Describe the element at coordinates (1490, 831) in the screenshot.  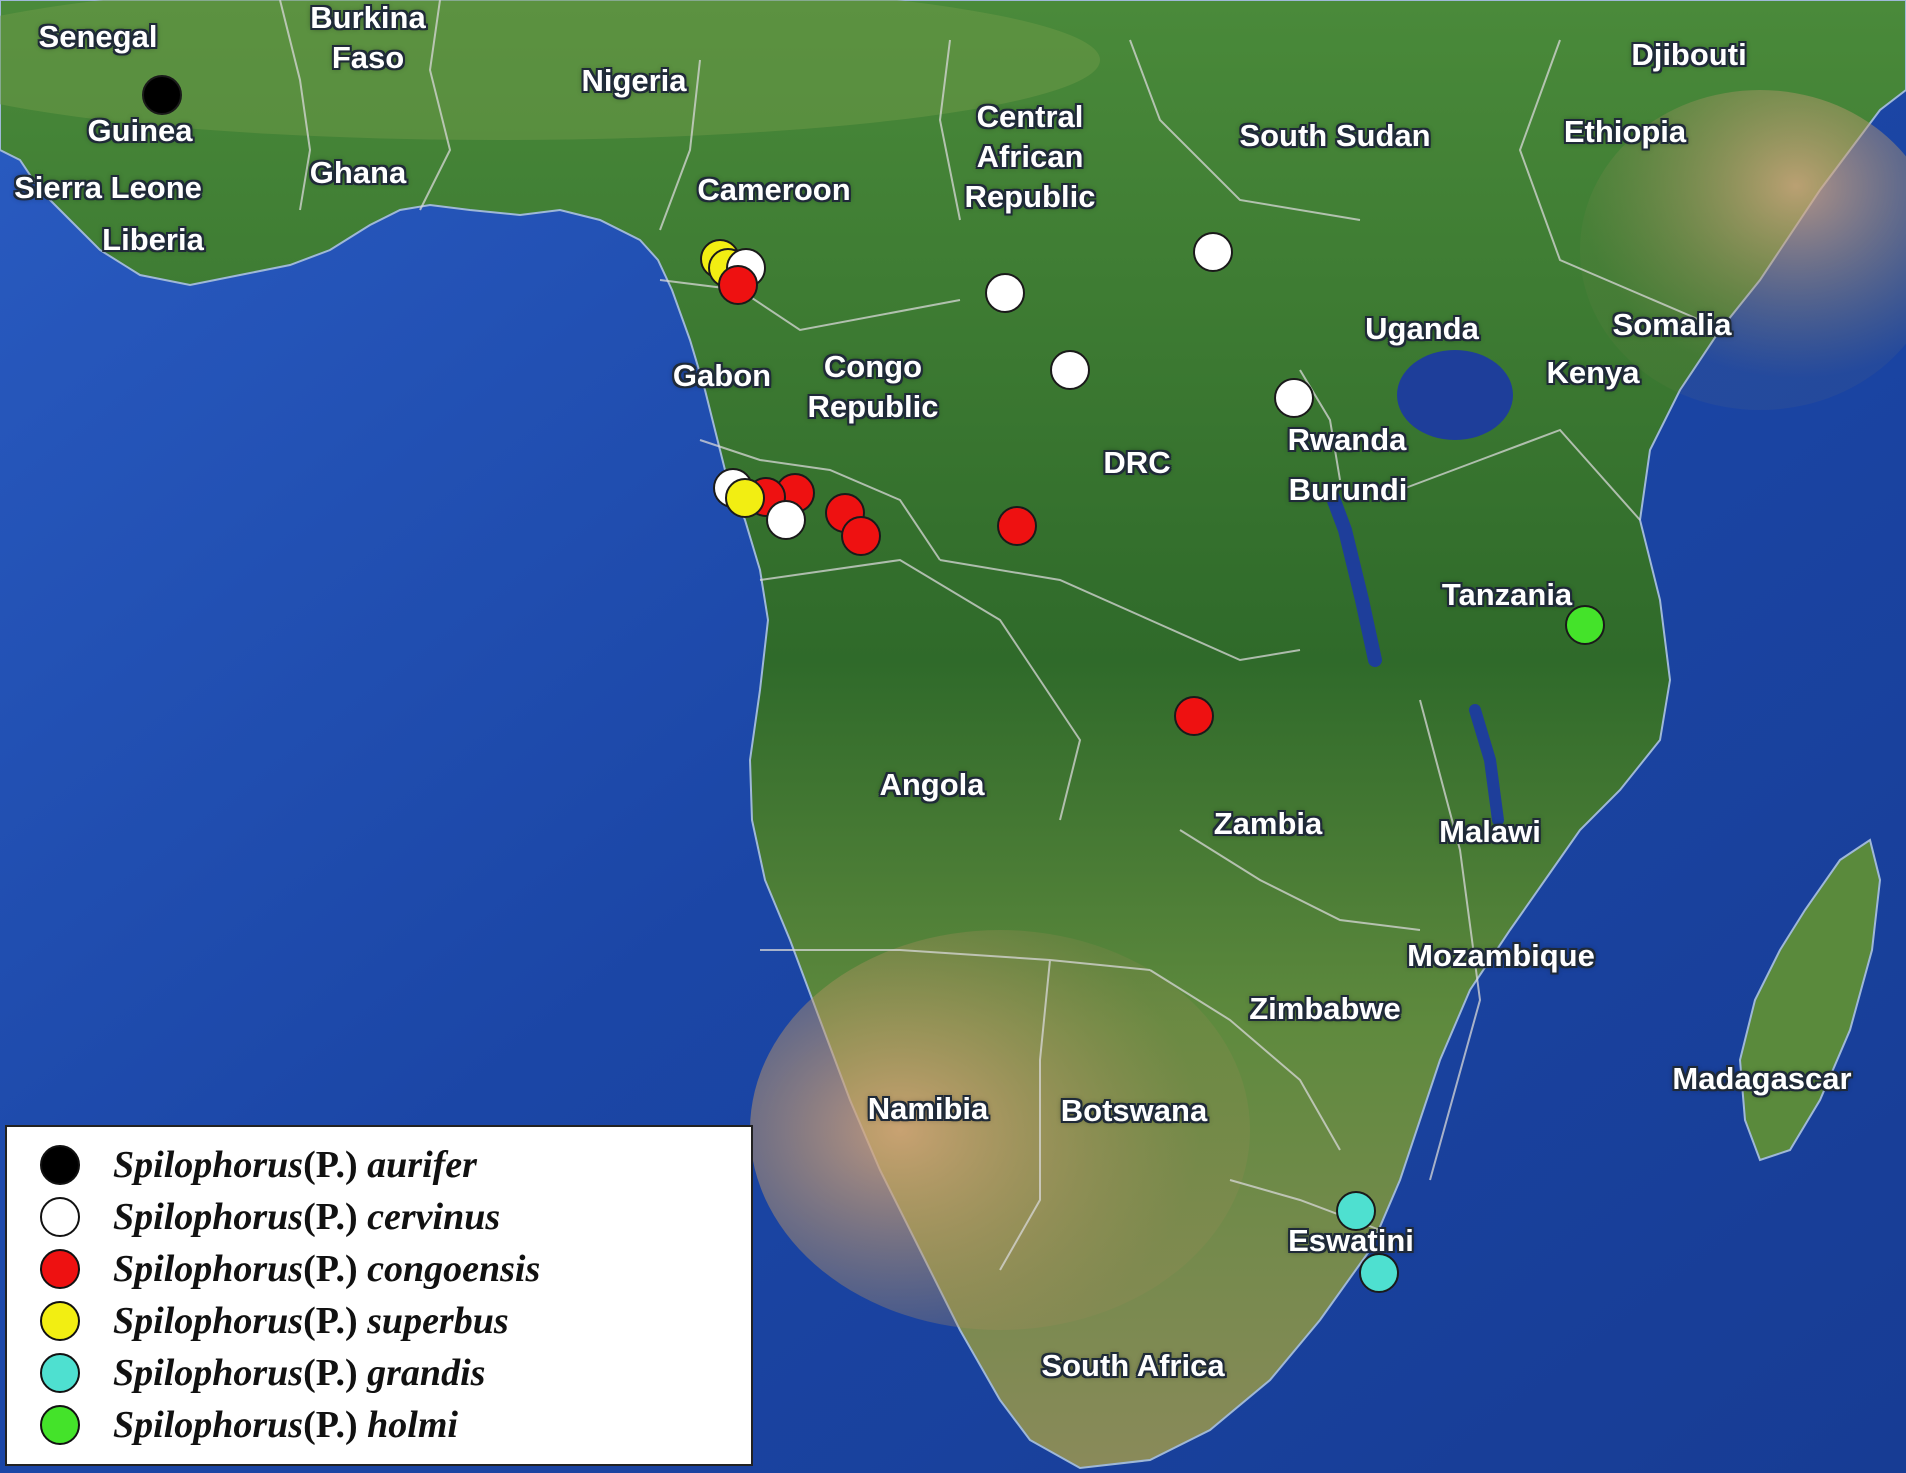
I see `country-label-malawi: Malawi` at that location.